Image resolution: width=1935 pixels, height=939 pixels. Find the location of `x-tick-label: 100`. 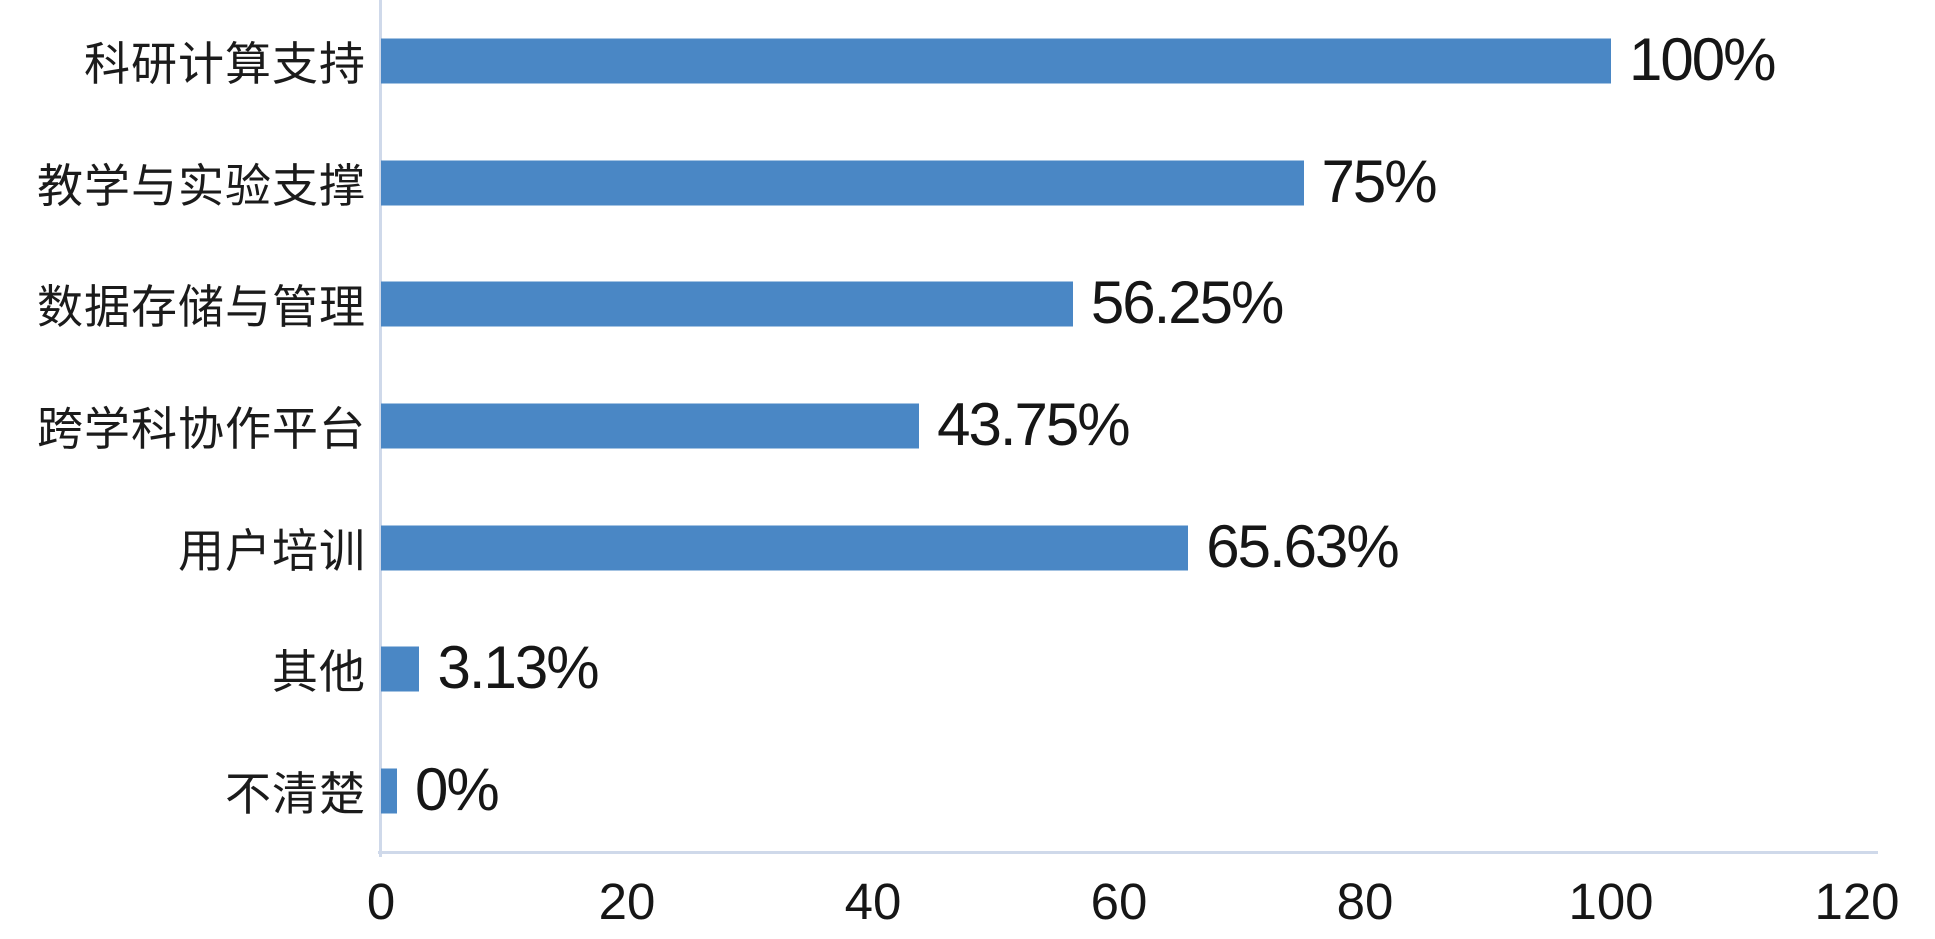

x-tick-label: 100 is located at coordinates (1611, 901).